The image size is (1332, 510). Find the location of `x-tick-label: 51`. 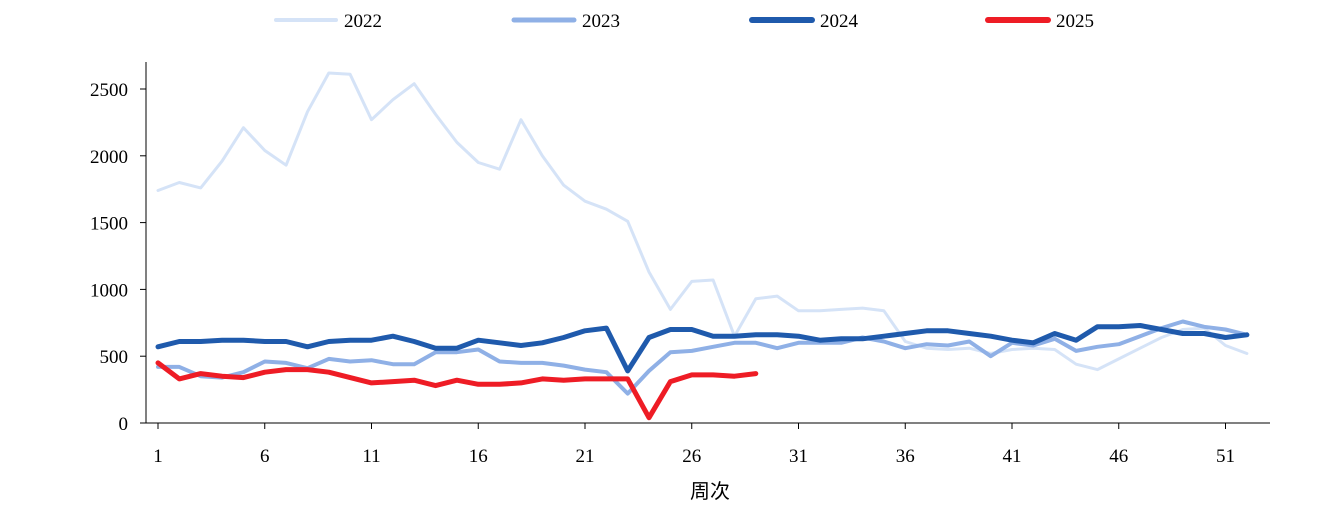

x-tick-label: 51 is located at coordinates (1225, 456).